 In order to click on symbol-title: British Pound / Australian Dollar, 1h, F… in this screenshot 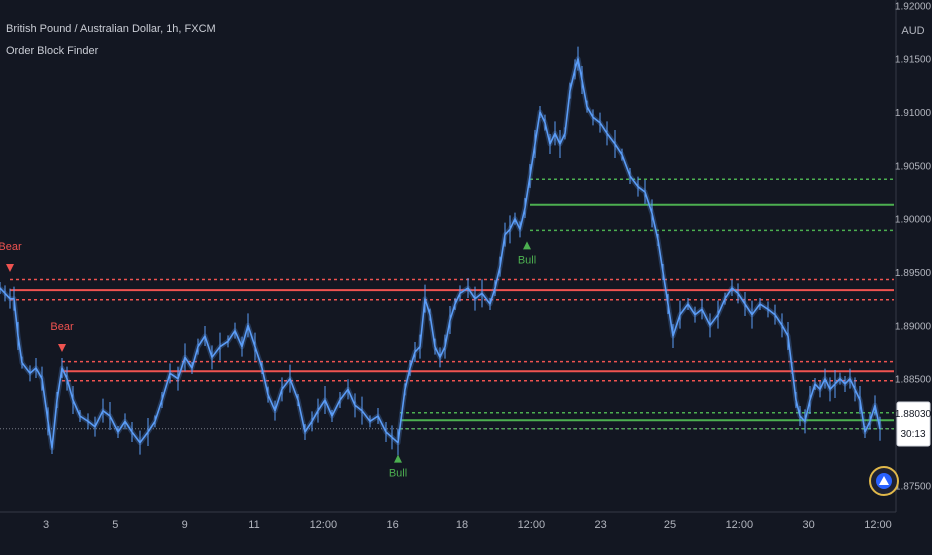, I will do `click(111, 29)`.